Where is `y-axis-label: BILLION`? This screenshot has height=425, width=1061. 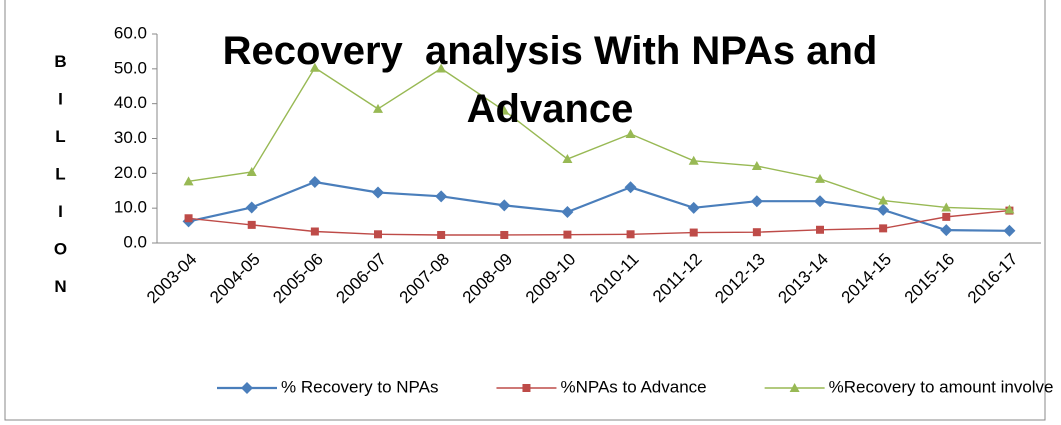 y-axis-label: BILLION is located at coordinates (60, 183).